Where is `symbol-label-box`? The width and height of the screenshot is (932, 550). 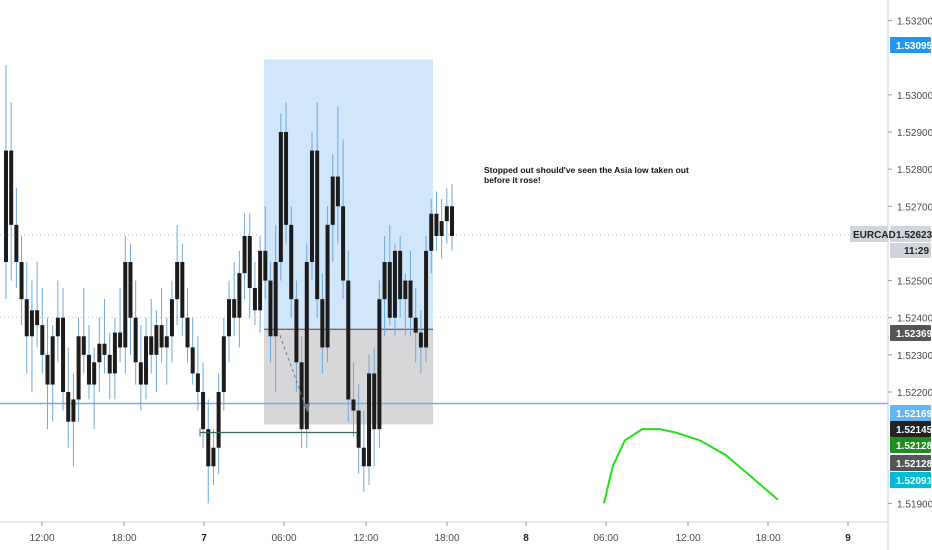
symbol-label-box is located at coordinates (869, 234).